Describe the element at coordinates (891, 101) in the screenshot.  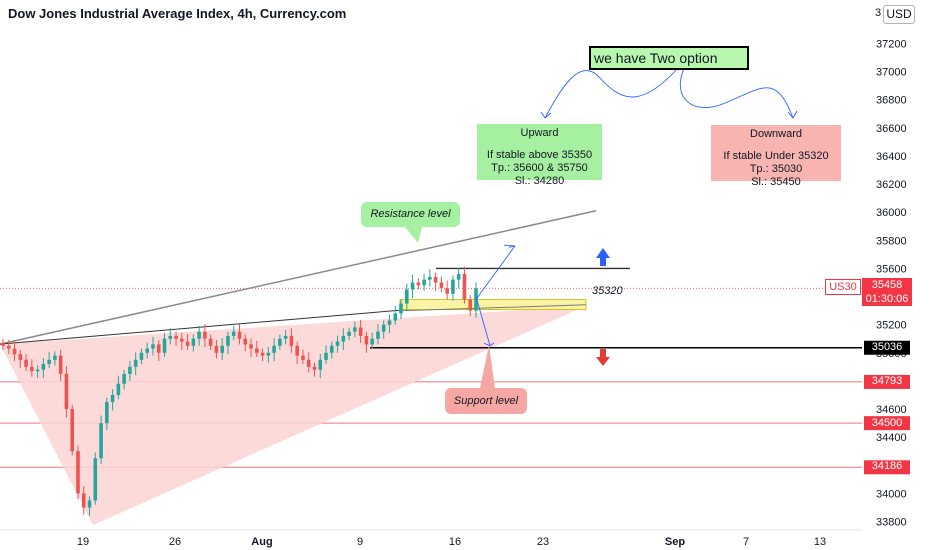
I see `y-tick-label: 36800` at that location.